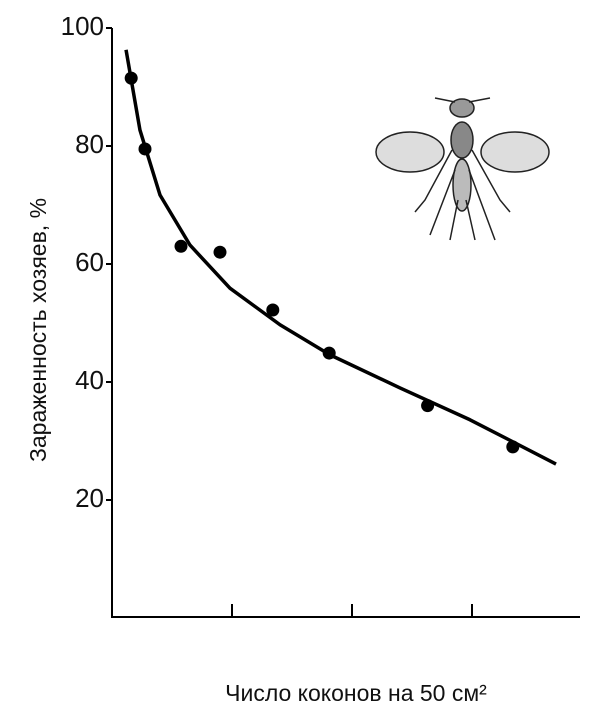 This screenshot has width=592, height=715. I want to click on y-axis-label: Зараженность хозяев, %, so click(38, 330).